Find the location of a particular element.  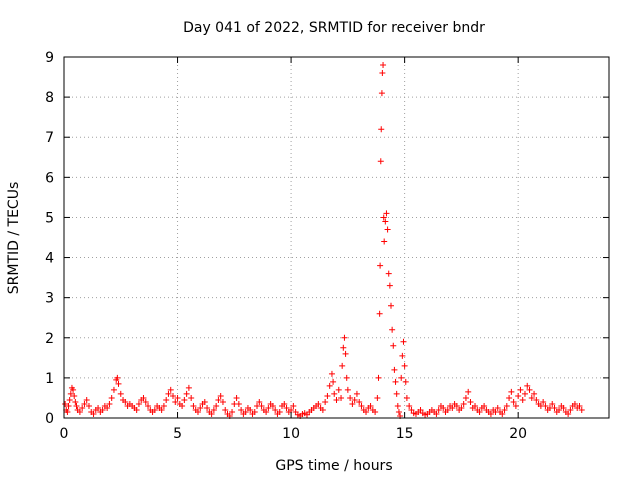

y-tick-label: 9 is located at coordinates (49, 58).